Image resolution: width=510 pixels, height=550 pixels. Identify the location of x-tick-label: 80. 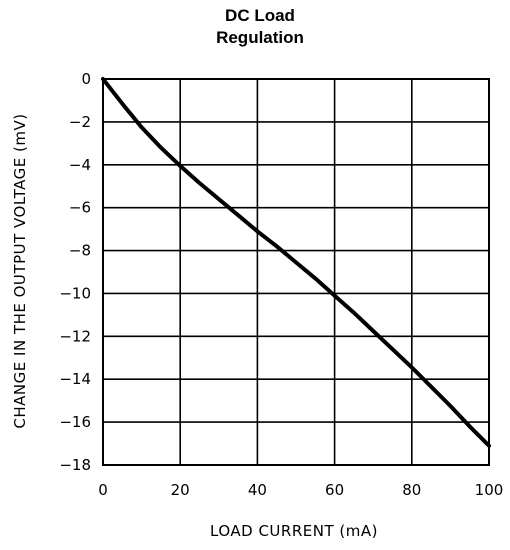
(411, 490).